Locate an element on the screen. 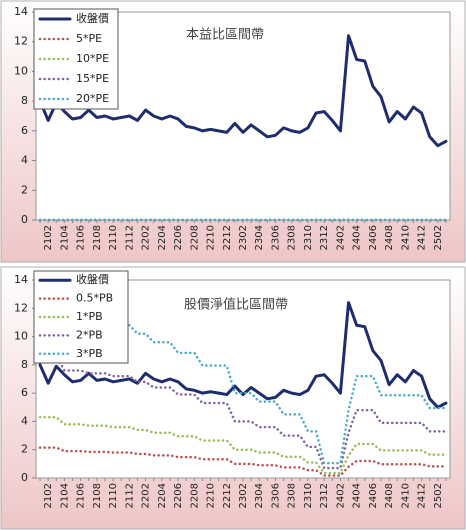 The image size is (466, 530). chart-title: 股價淨值比區間帶 is located at coordinates (236, 305).